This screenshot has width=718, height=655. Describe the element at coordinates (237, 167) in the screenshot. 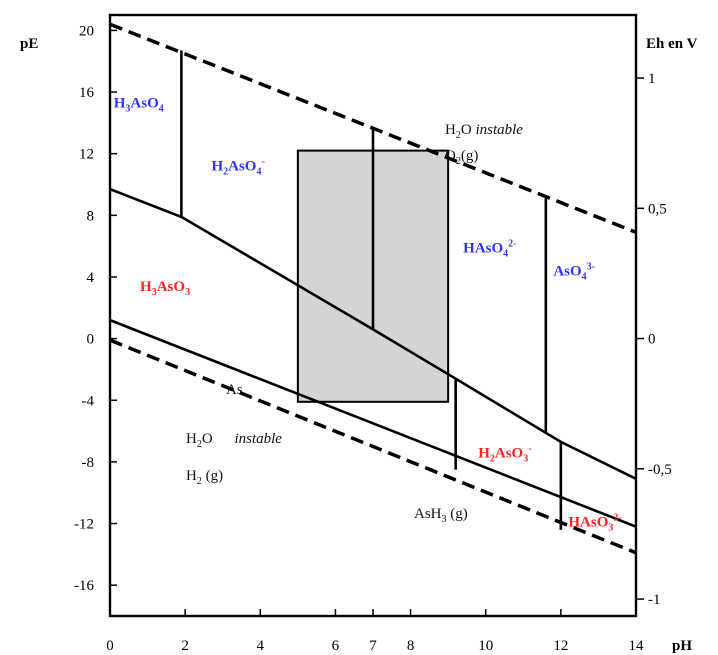

I see `species-label-h2aso4: H2AsO4-` at that location.